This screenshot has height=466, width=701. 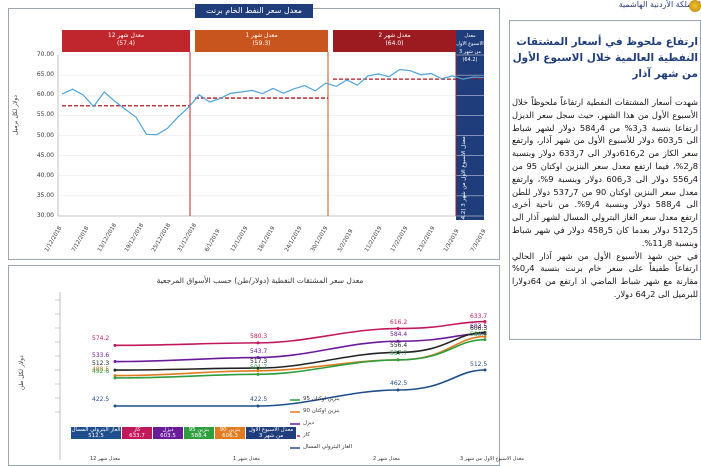 I want to click on products-value-label: 462.5, so click(x=399, y=383).